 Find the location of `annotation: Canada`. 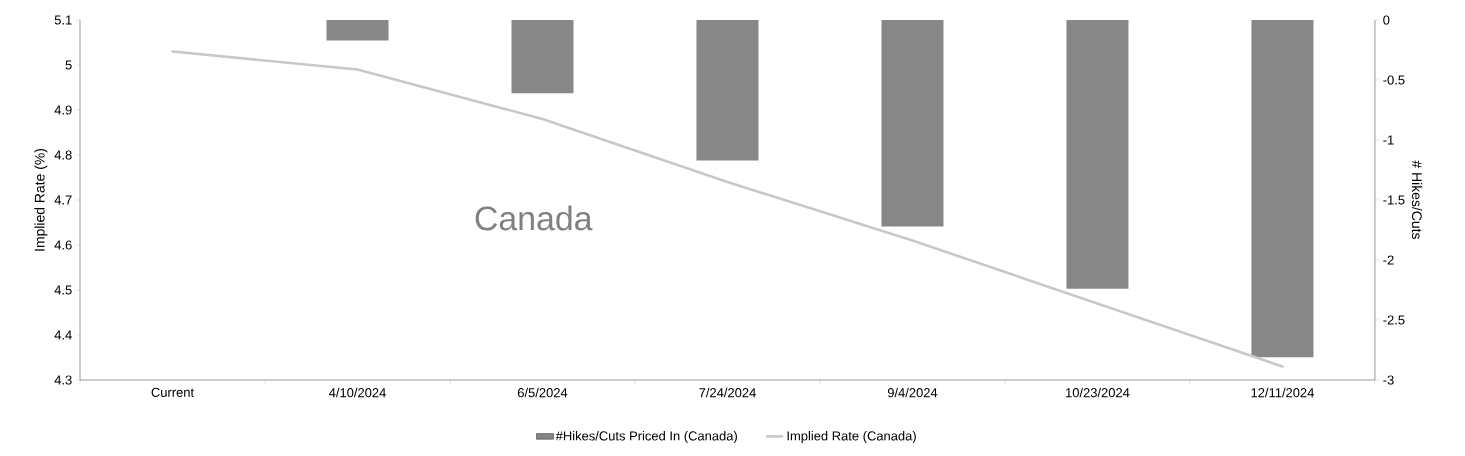

annotation: Canada is located at coordinates (534, 218).